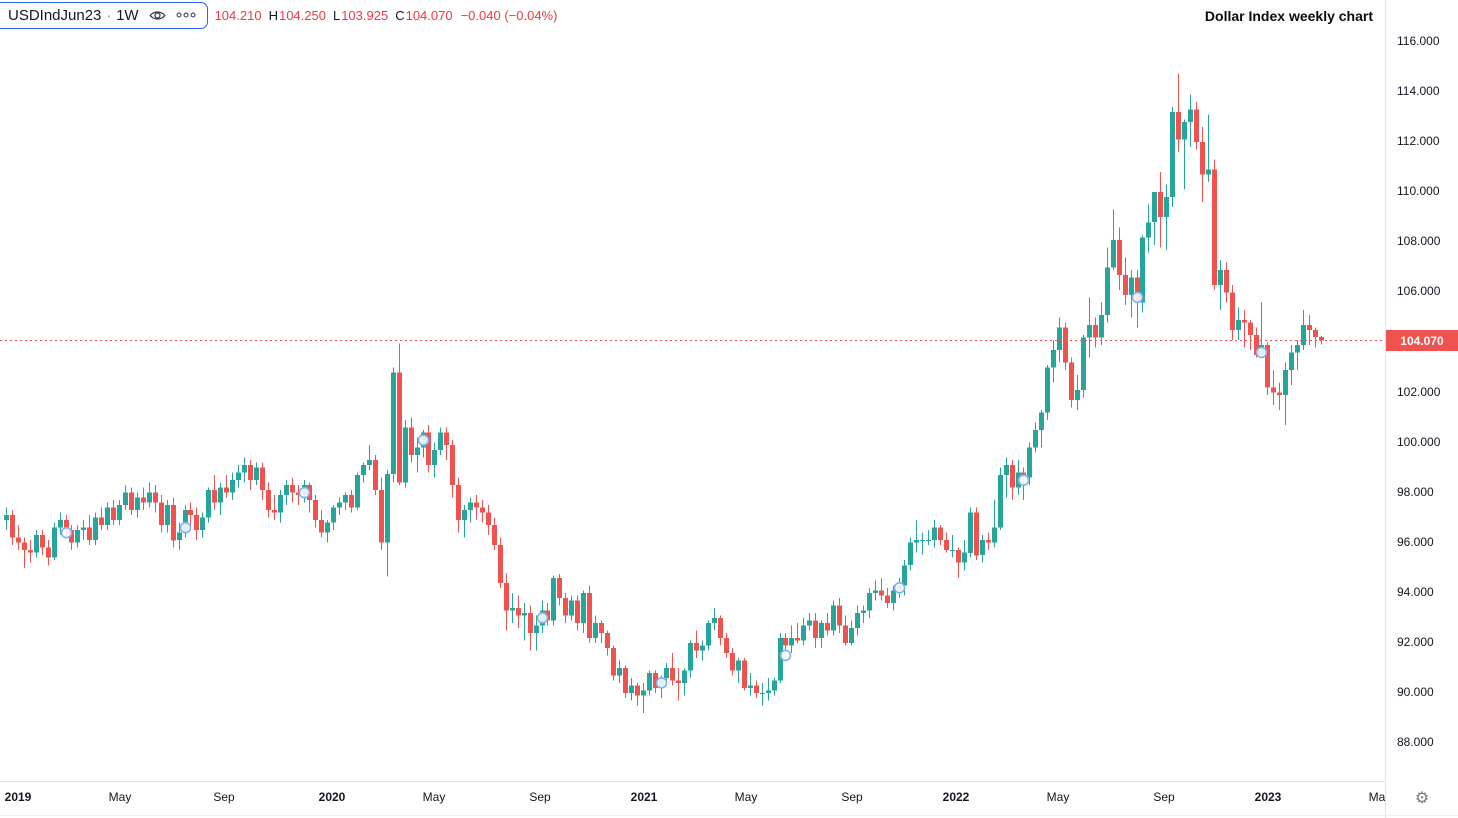 This screenshot has height=818, width=1458. Describe the element at coordinates (1422, 340) in the screenshot. I see `last-price-value: 104.070` at that location.